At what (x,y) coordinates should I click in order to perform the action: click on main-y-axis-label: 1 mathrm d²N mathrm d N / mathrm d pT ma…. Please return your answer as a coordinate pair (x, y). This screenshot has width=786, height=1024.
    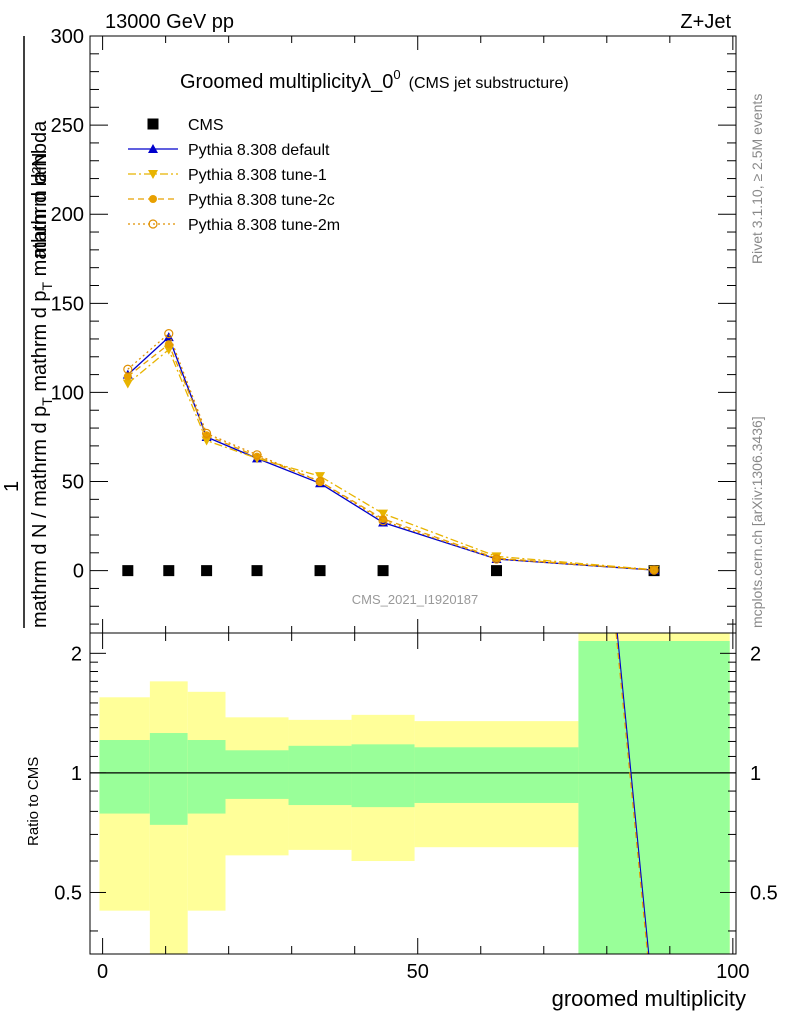
    Looking at the image, I should click on (28, 332).